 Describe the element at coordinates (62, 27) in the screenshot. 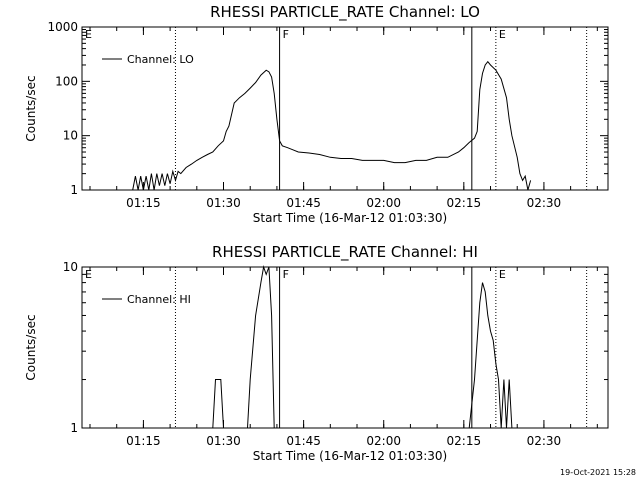

I see `y-tick-label: 1000` at that location.